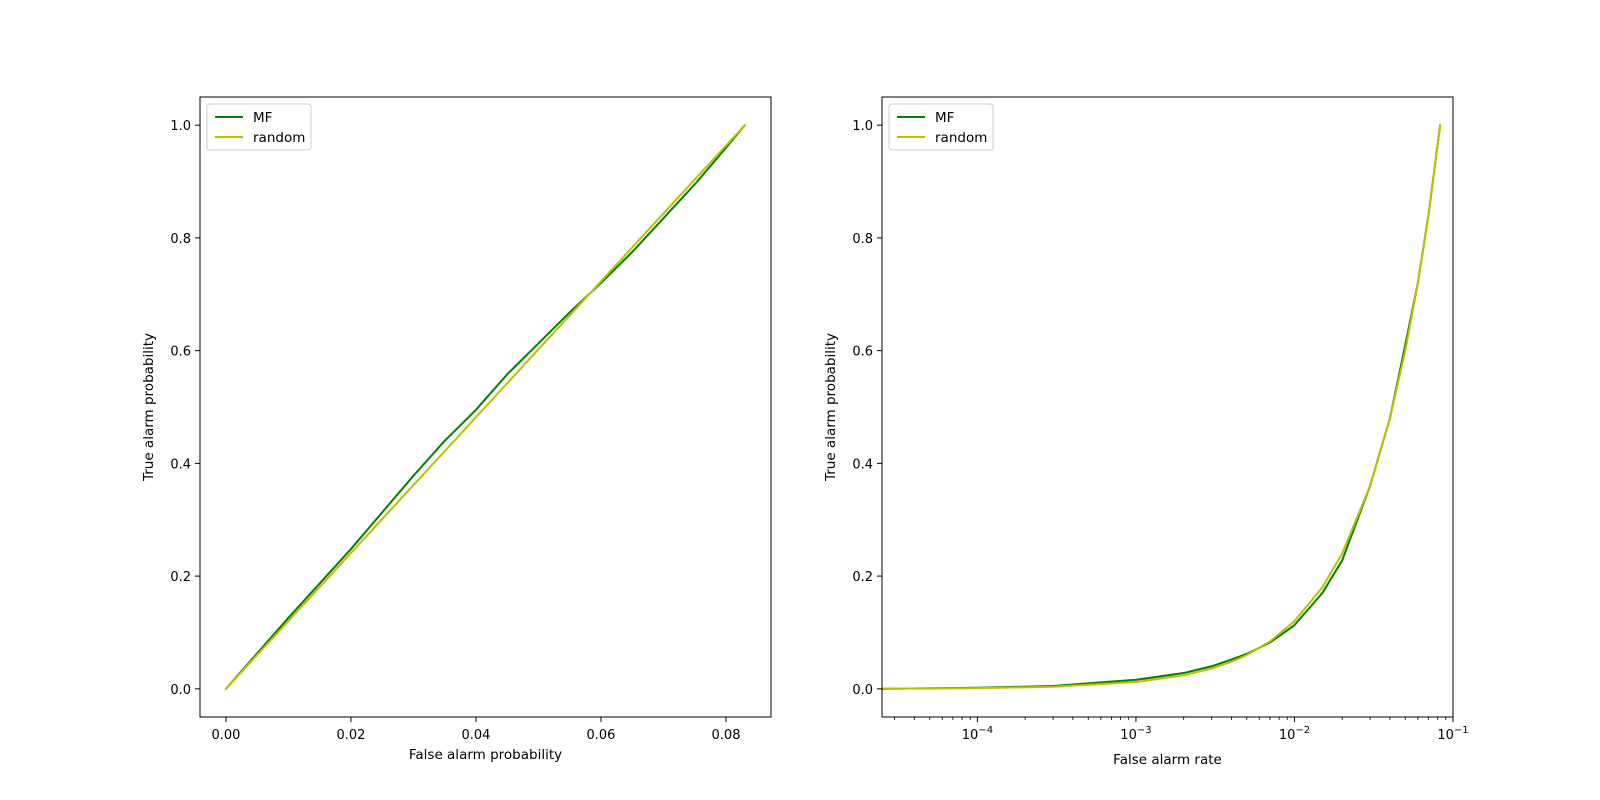 Image resolution: width=1600 pixels, height=800 pixels. Describe the element at coordinates (1135, 734) in the screenshot. I see `x-tick-label: 10⁻³` at that location.